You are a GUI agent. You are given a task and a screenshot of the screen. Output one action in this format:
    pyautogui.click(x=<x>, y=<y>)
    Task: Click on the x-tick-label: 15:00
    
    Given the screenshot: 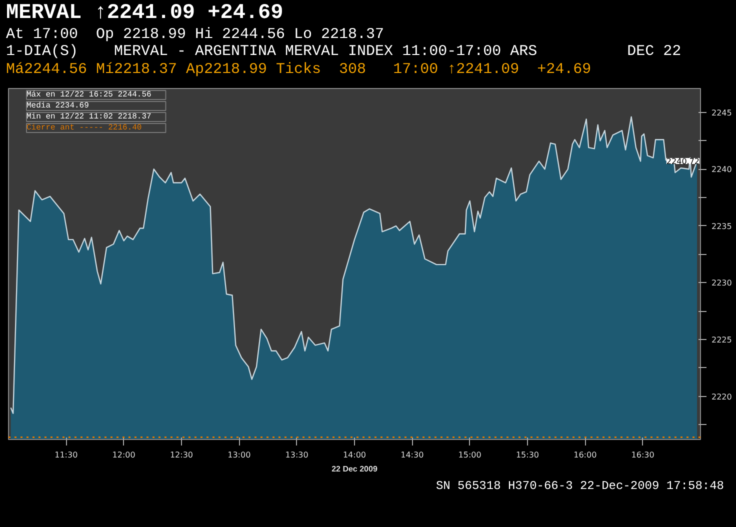 What is the action you would take?
    pyautogui.click(x=470, y=455)
    